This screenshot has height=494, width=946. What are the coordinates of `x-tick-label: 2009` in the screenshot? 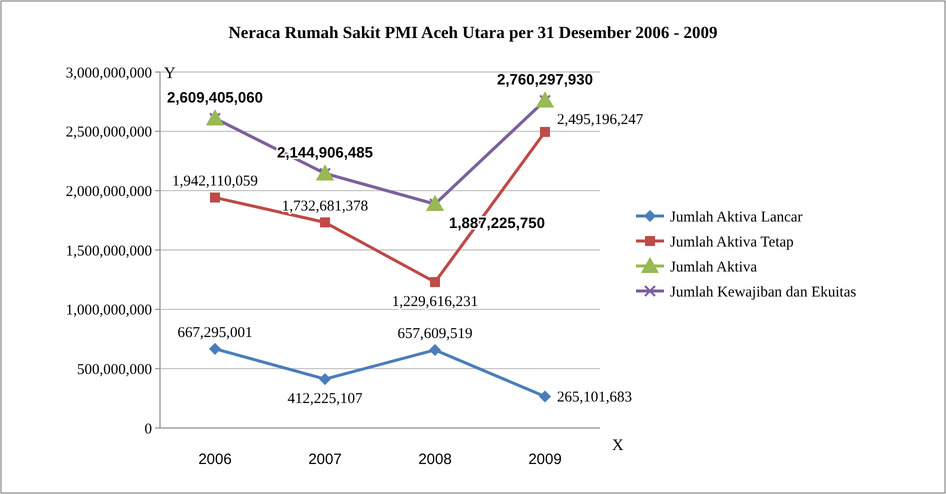 It's located at (545, 459).